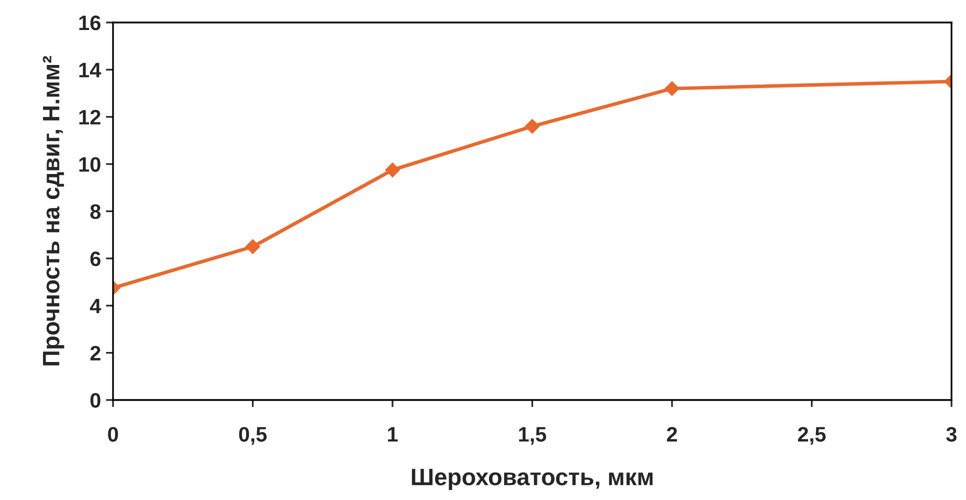 Image resolution: width=966 pixels, height=500 pixels. Describe the element at coordinates (253, 435) in the screenshot. I see `x-tick-label: 0,5` at that location.